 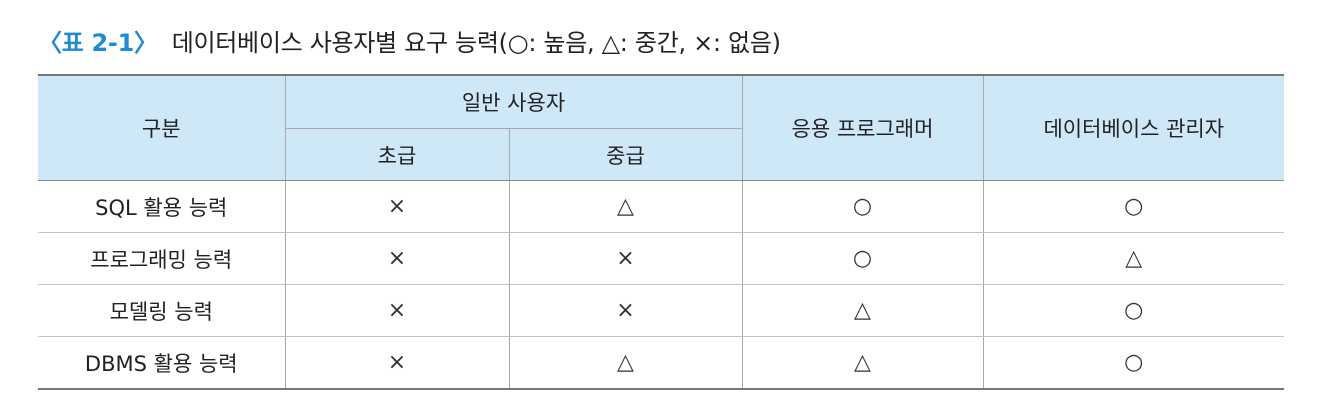 I want to click on table-row: 모델링 능력 × × △ ○, so click(x=661, y=310).